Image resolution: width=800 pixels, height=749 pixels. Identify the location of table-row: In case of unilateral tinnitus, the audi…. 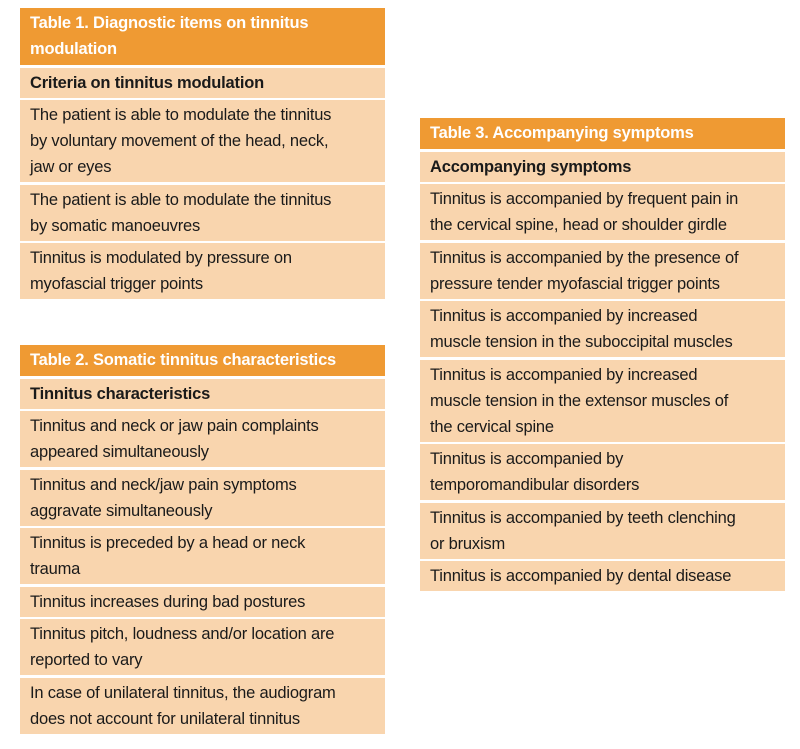
(202, 705).